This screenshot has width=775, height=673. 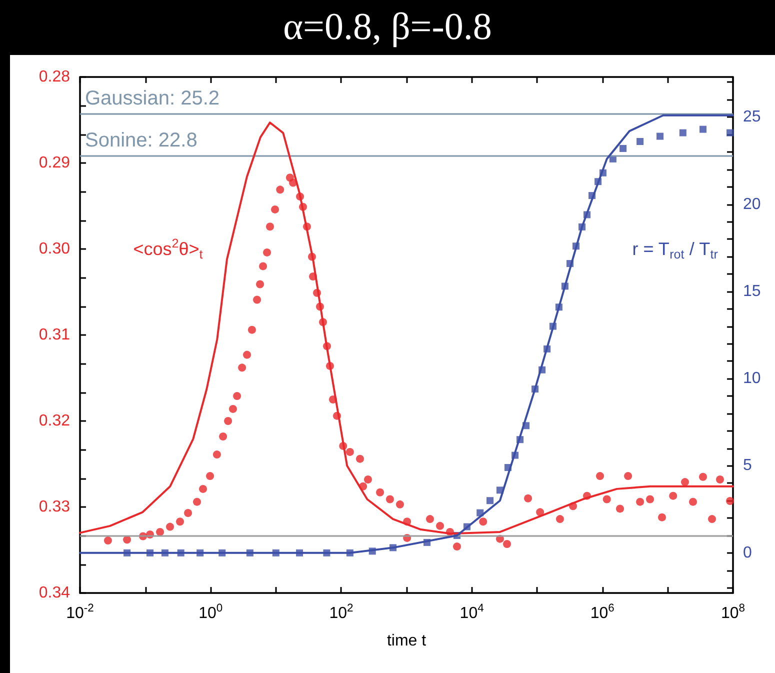 I want to click on y2-tick-label: 25, so click(x=752, y=117).